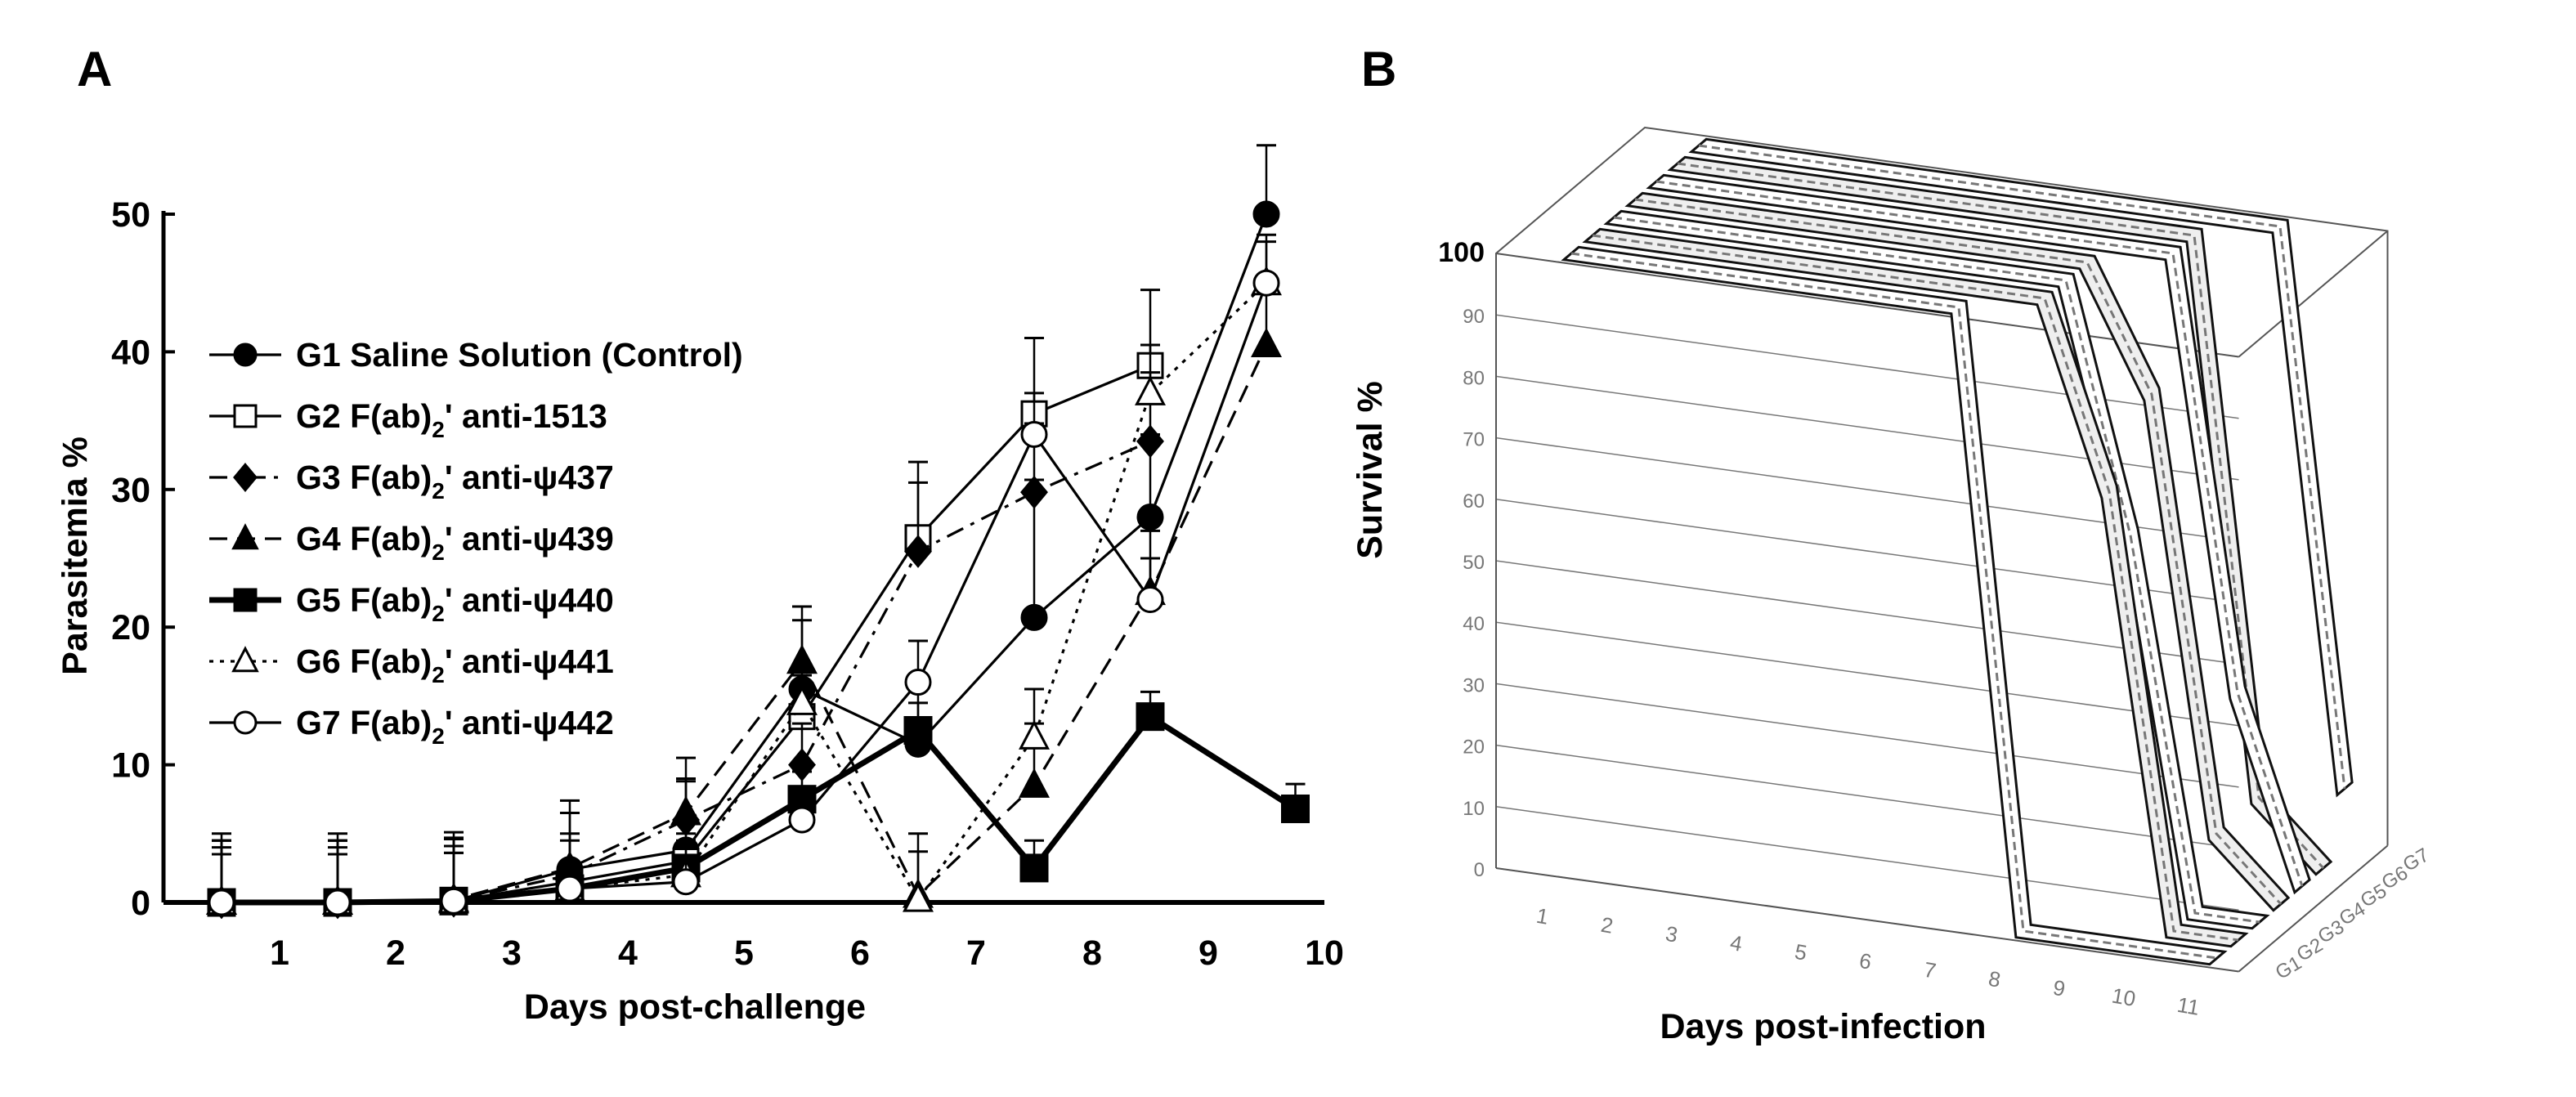 The width and height of the screenshot is (2576, 1097). What do you see at coordinates (1370, 470) in the screenshot?
I see `panel-b-y-axis-label: Survival %` at bounding box center [1370, 470].